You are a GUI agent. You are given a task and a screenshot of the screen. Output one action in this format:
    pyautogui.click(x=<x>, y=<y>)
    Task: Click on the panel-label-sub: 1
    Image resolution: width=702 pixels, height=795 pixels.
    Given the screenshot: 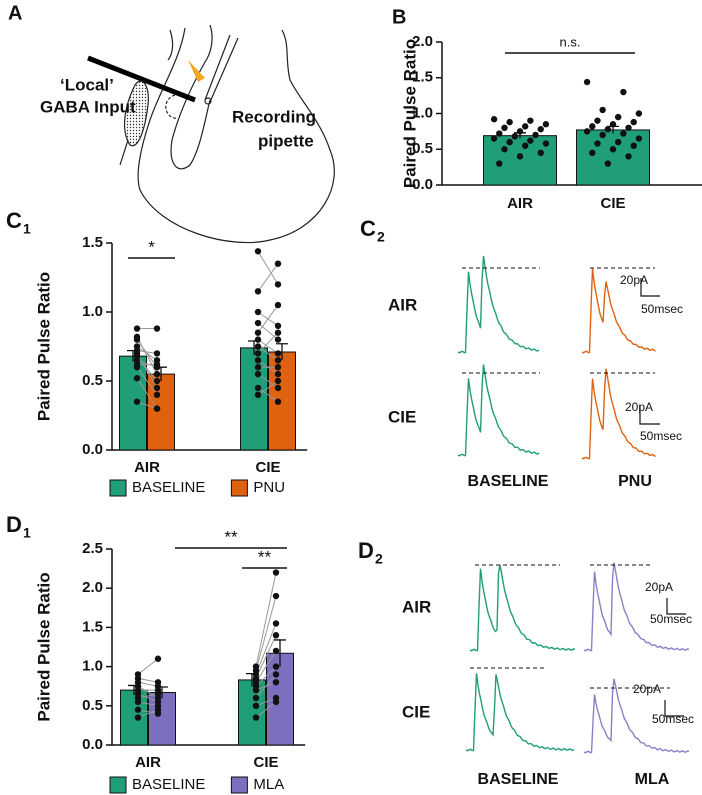 What is the action you would take?
    pyautogui.click(x=27, y=533)
    